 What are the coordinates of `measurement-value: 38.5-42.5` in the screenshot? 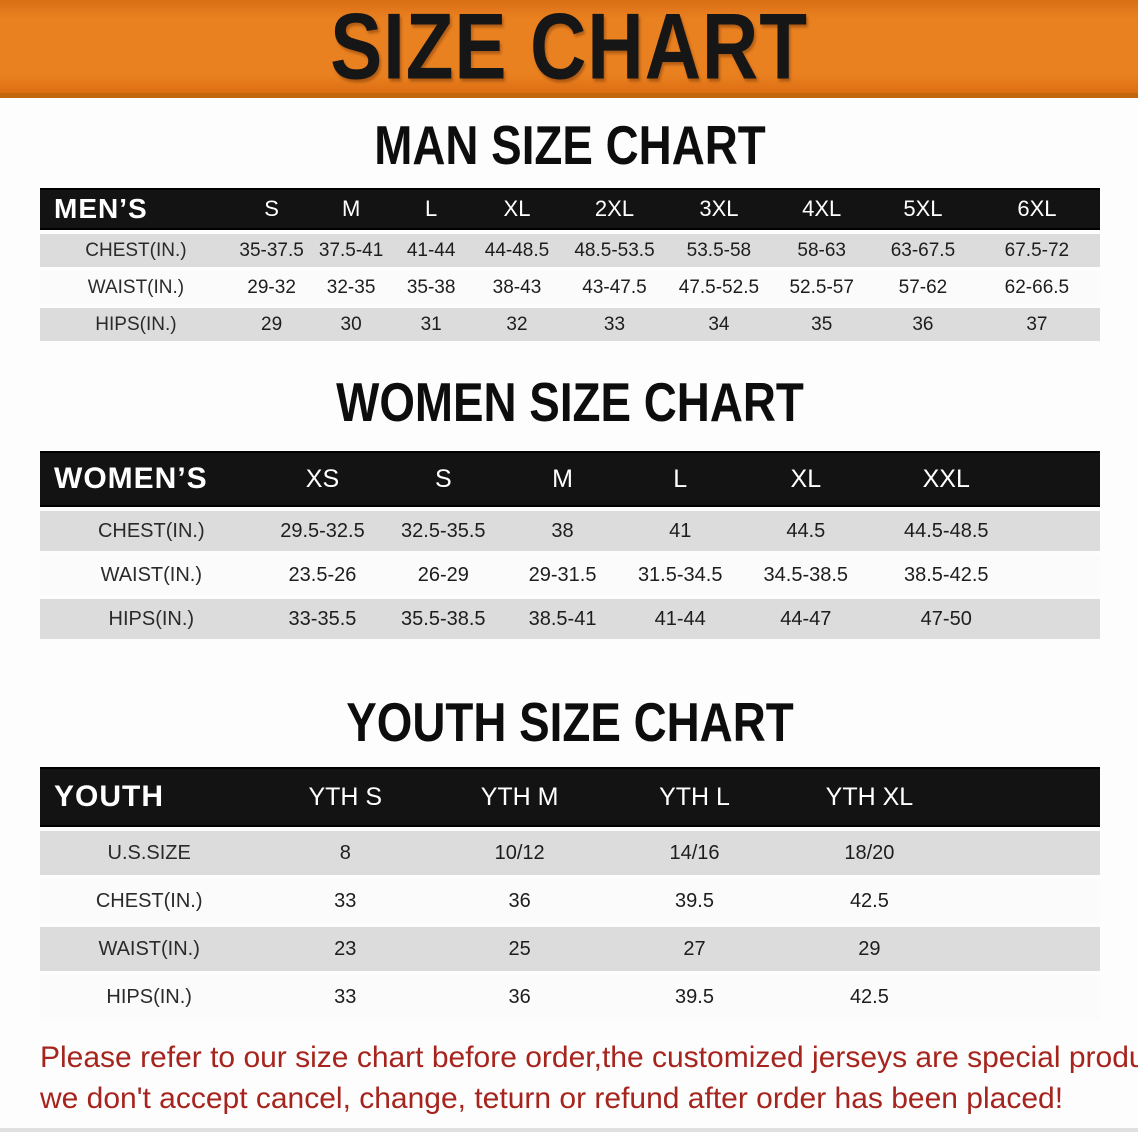 It's located at (946, 575).